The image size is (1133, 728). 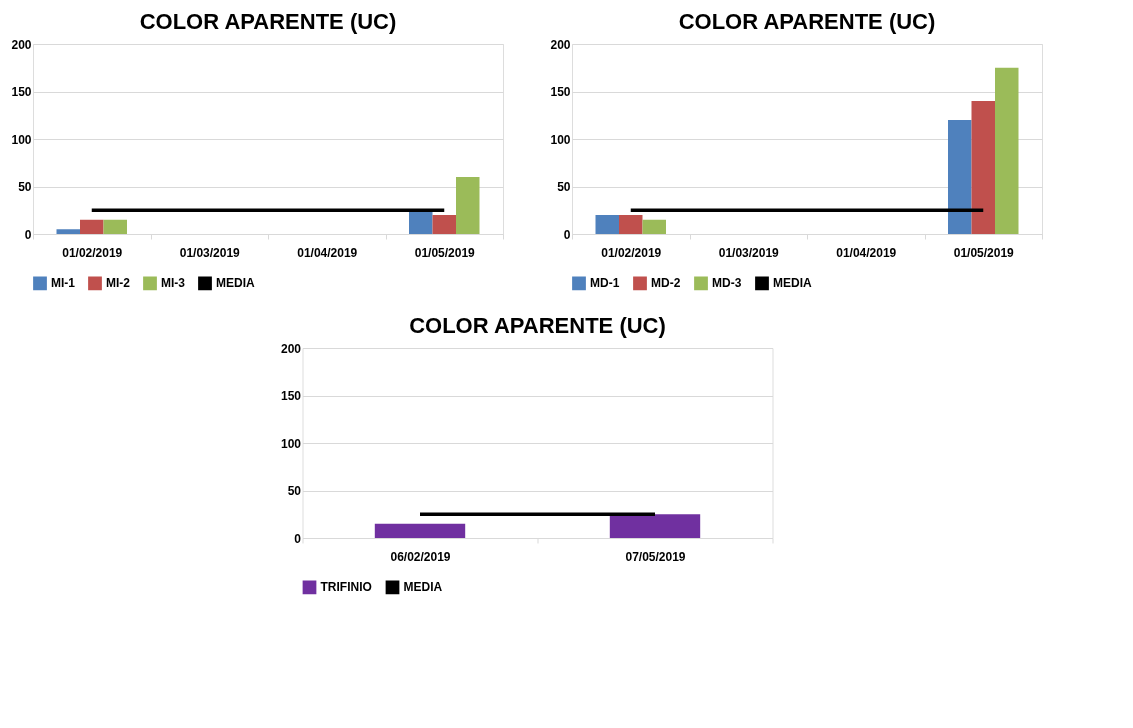 I want to click on legend-label: MD-2, so click(x=666, y=283).